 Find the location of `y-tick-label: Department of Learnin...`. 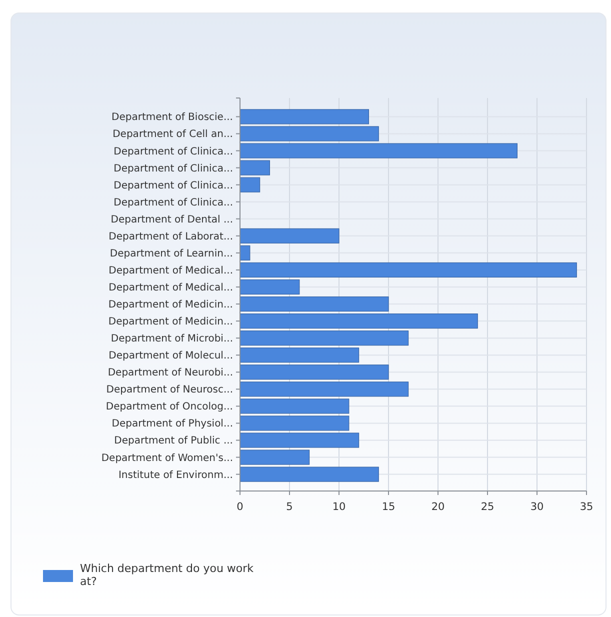

y-tick-label: Department of Learnin... is located at coordinates (171, 254).